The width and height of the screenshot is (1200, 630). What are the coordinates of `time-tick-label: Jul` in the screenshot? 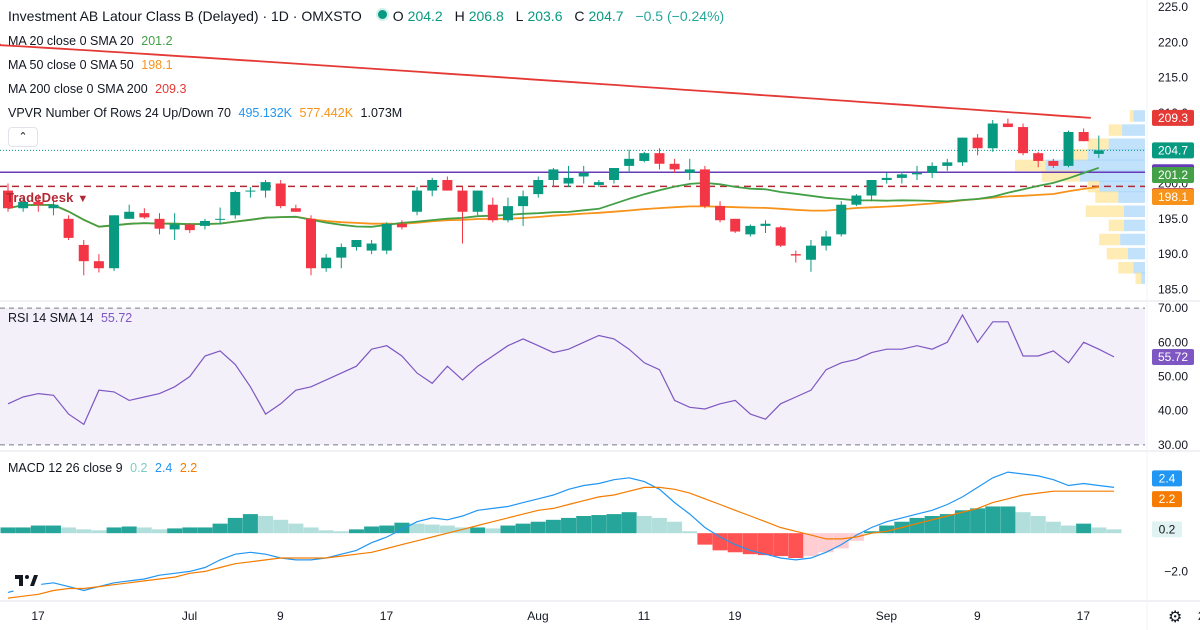 It's located at (189, 616).